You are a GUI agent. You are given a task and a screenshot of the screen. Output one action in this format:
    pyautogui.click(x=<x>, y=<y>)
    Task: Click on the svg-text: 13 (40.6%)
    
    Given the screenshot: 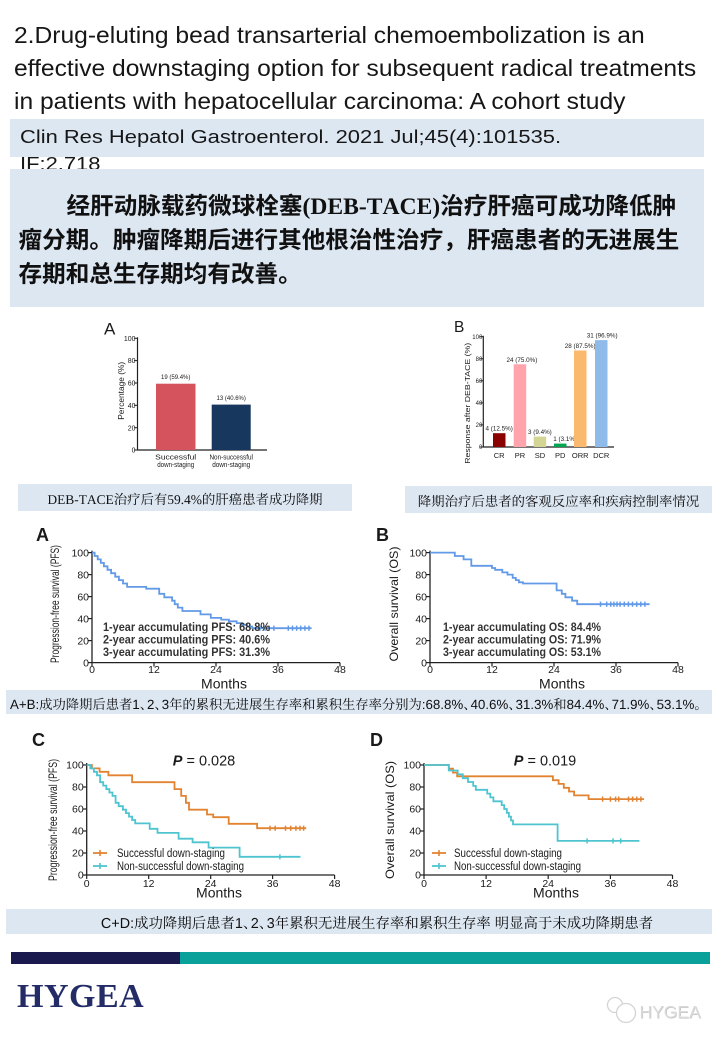 What is the action you would take?
    pyautogui.click(x=231, y=399)
    